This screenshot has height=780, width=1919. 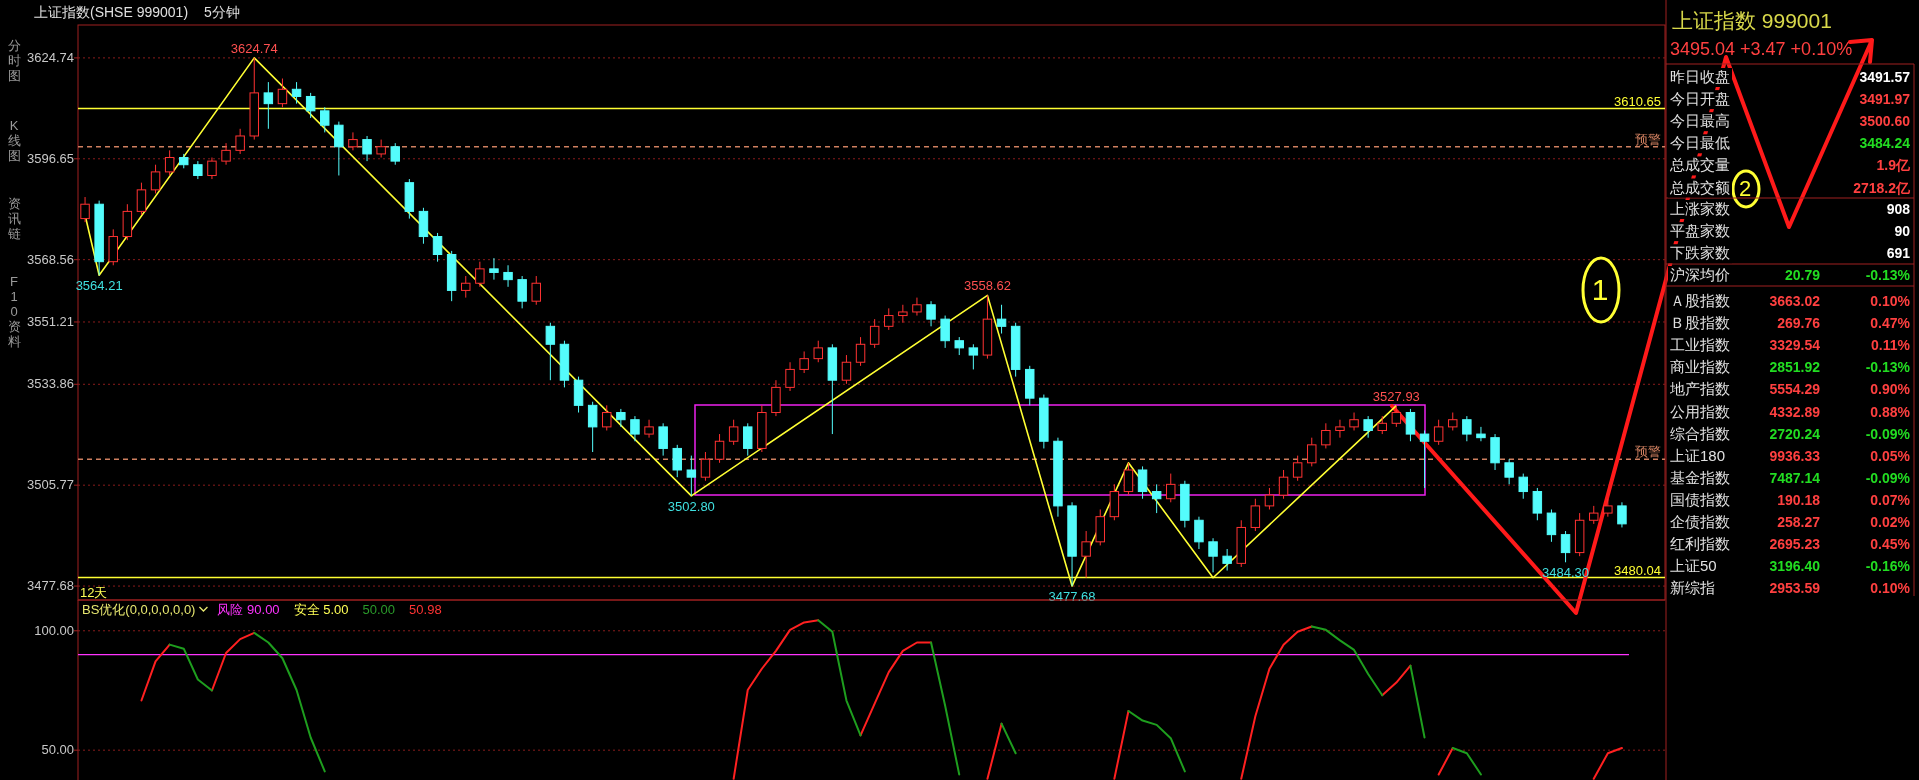 What do you see at coordinates (222, 12) in the screenshot?
I see `chart-subtitle: 5分钟` at bounding box center [222, 12].